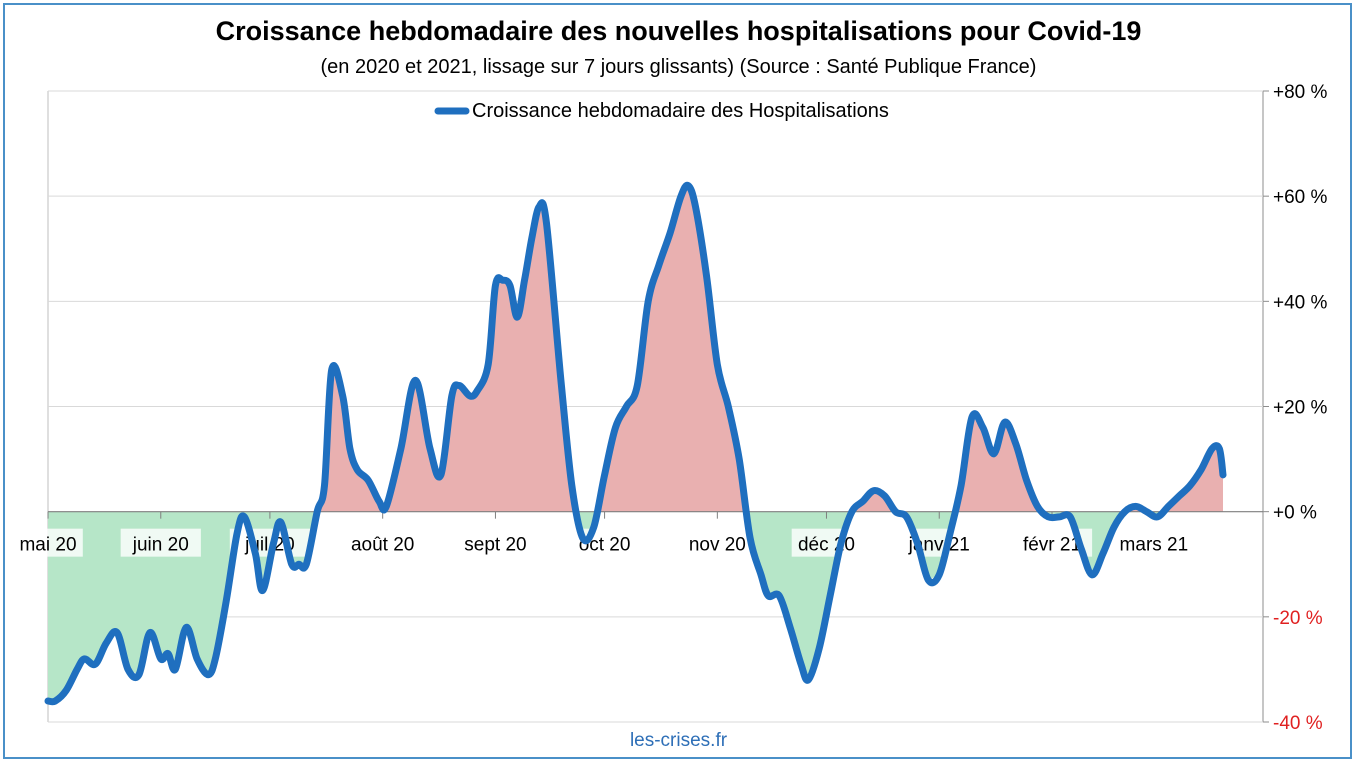 This screenshot has width=1357, height=764. Describe the element at coordinates (495, 545) in the screenshot. I see `x-tick-label: sept 20` at that location.